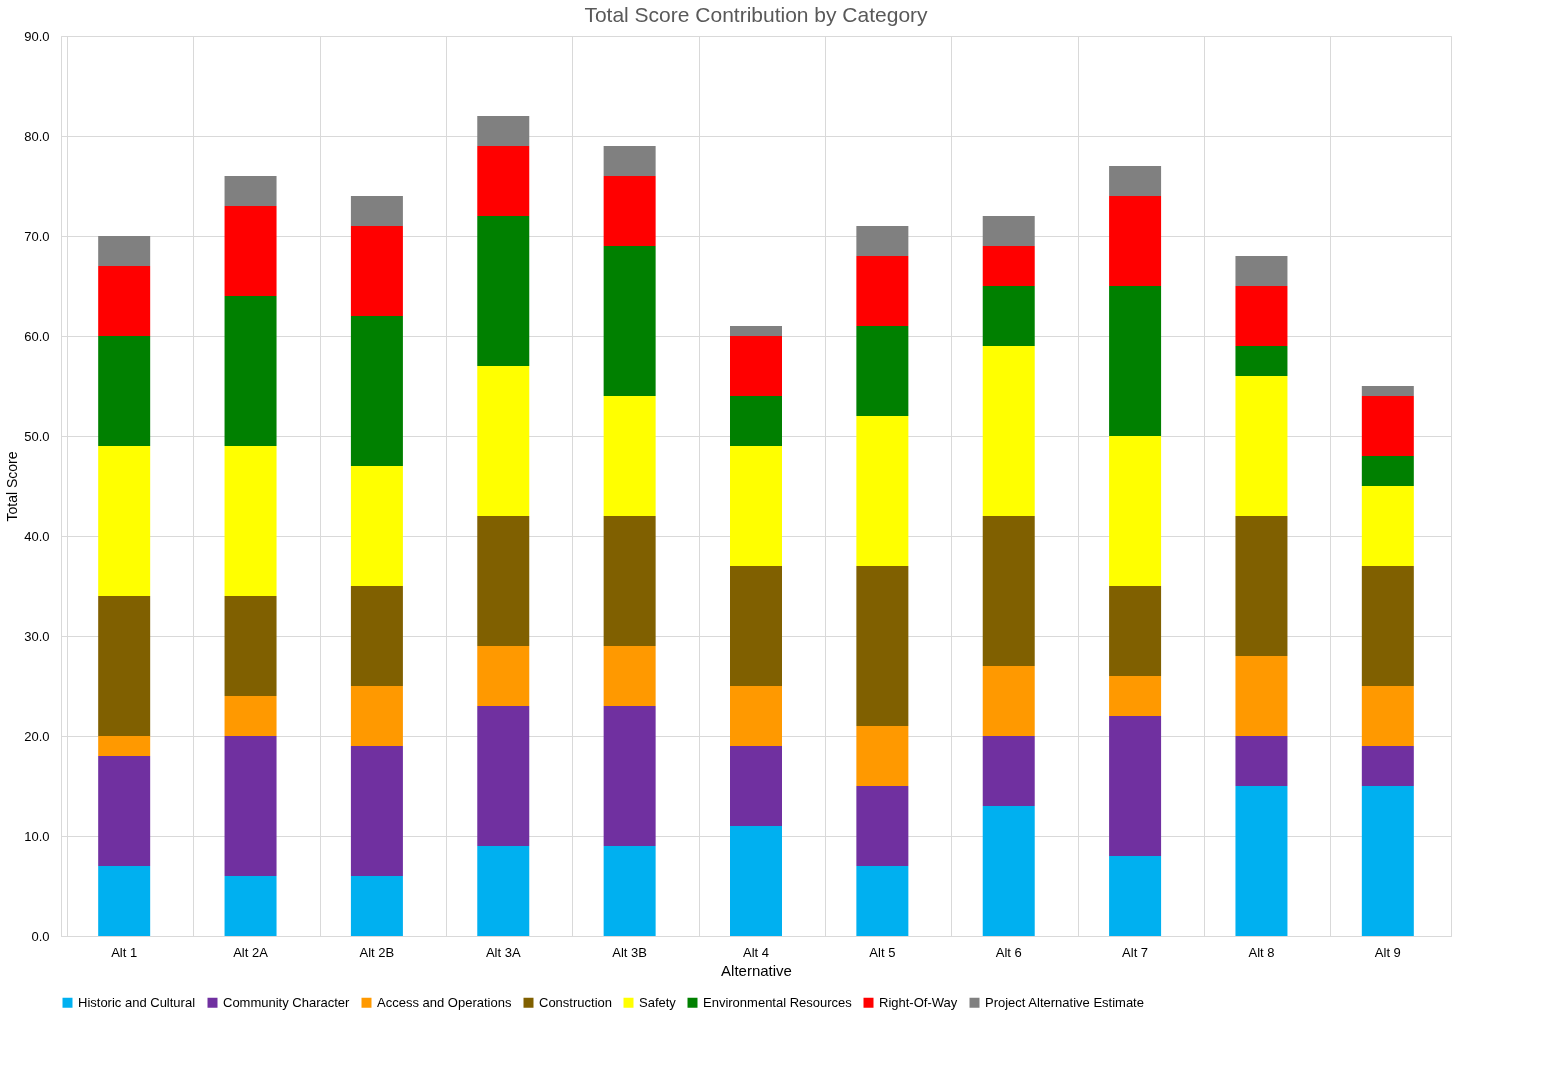  What do you see at coordinates (756, 970) in the screenshot?
I see `x-axis-title: Alternative` at bounding box center [756, 970].